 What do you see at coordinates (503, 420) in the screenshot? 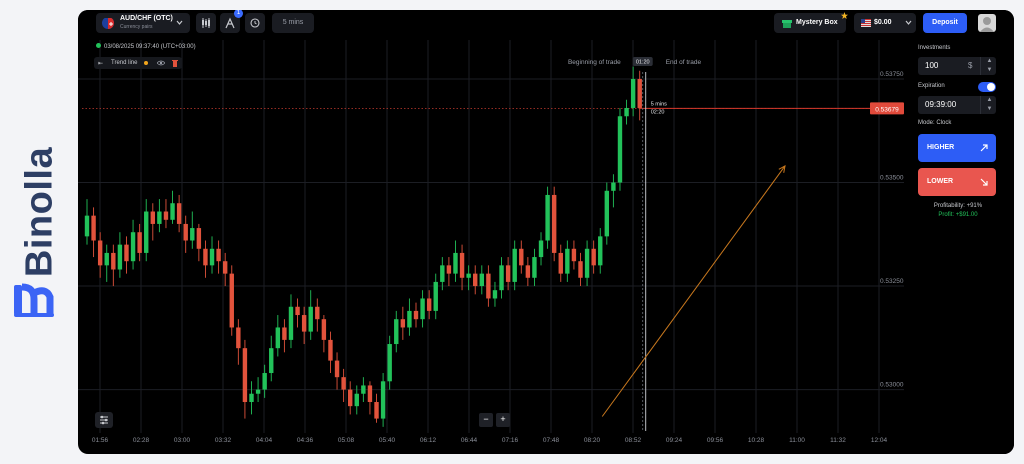
I see `zoom-in-button: +` at bounding box center [503, 420].